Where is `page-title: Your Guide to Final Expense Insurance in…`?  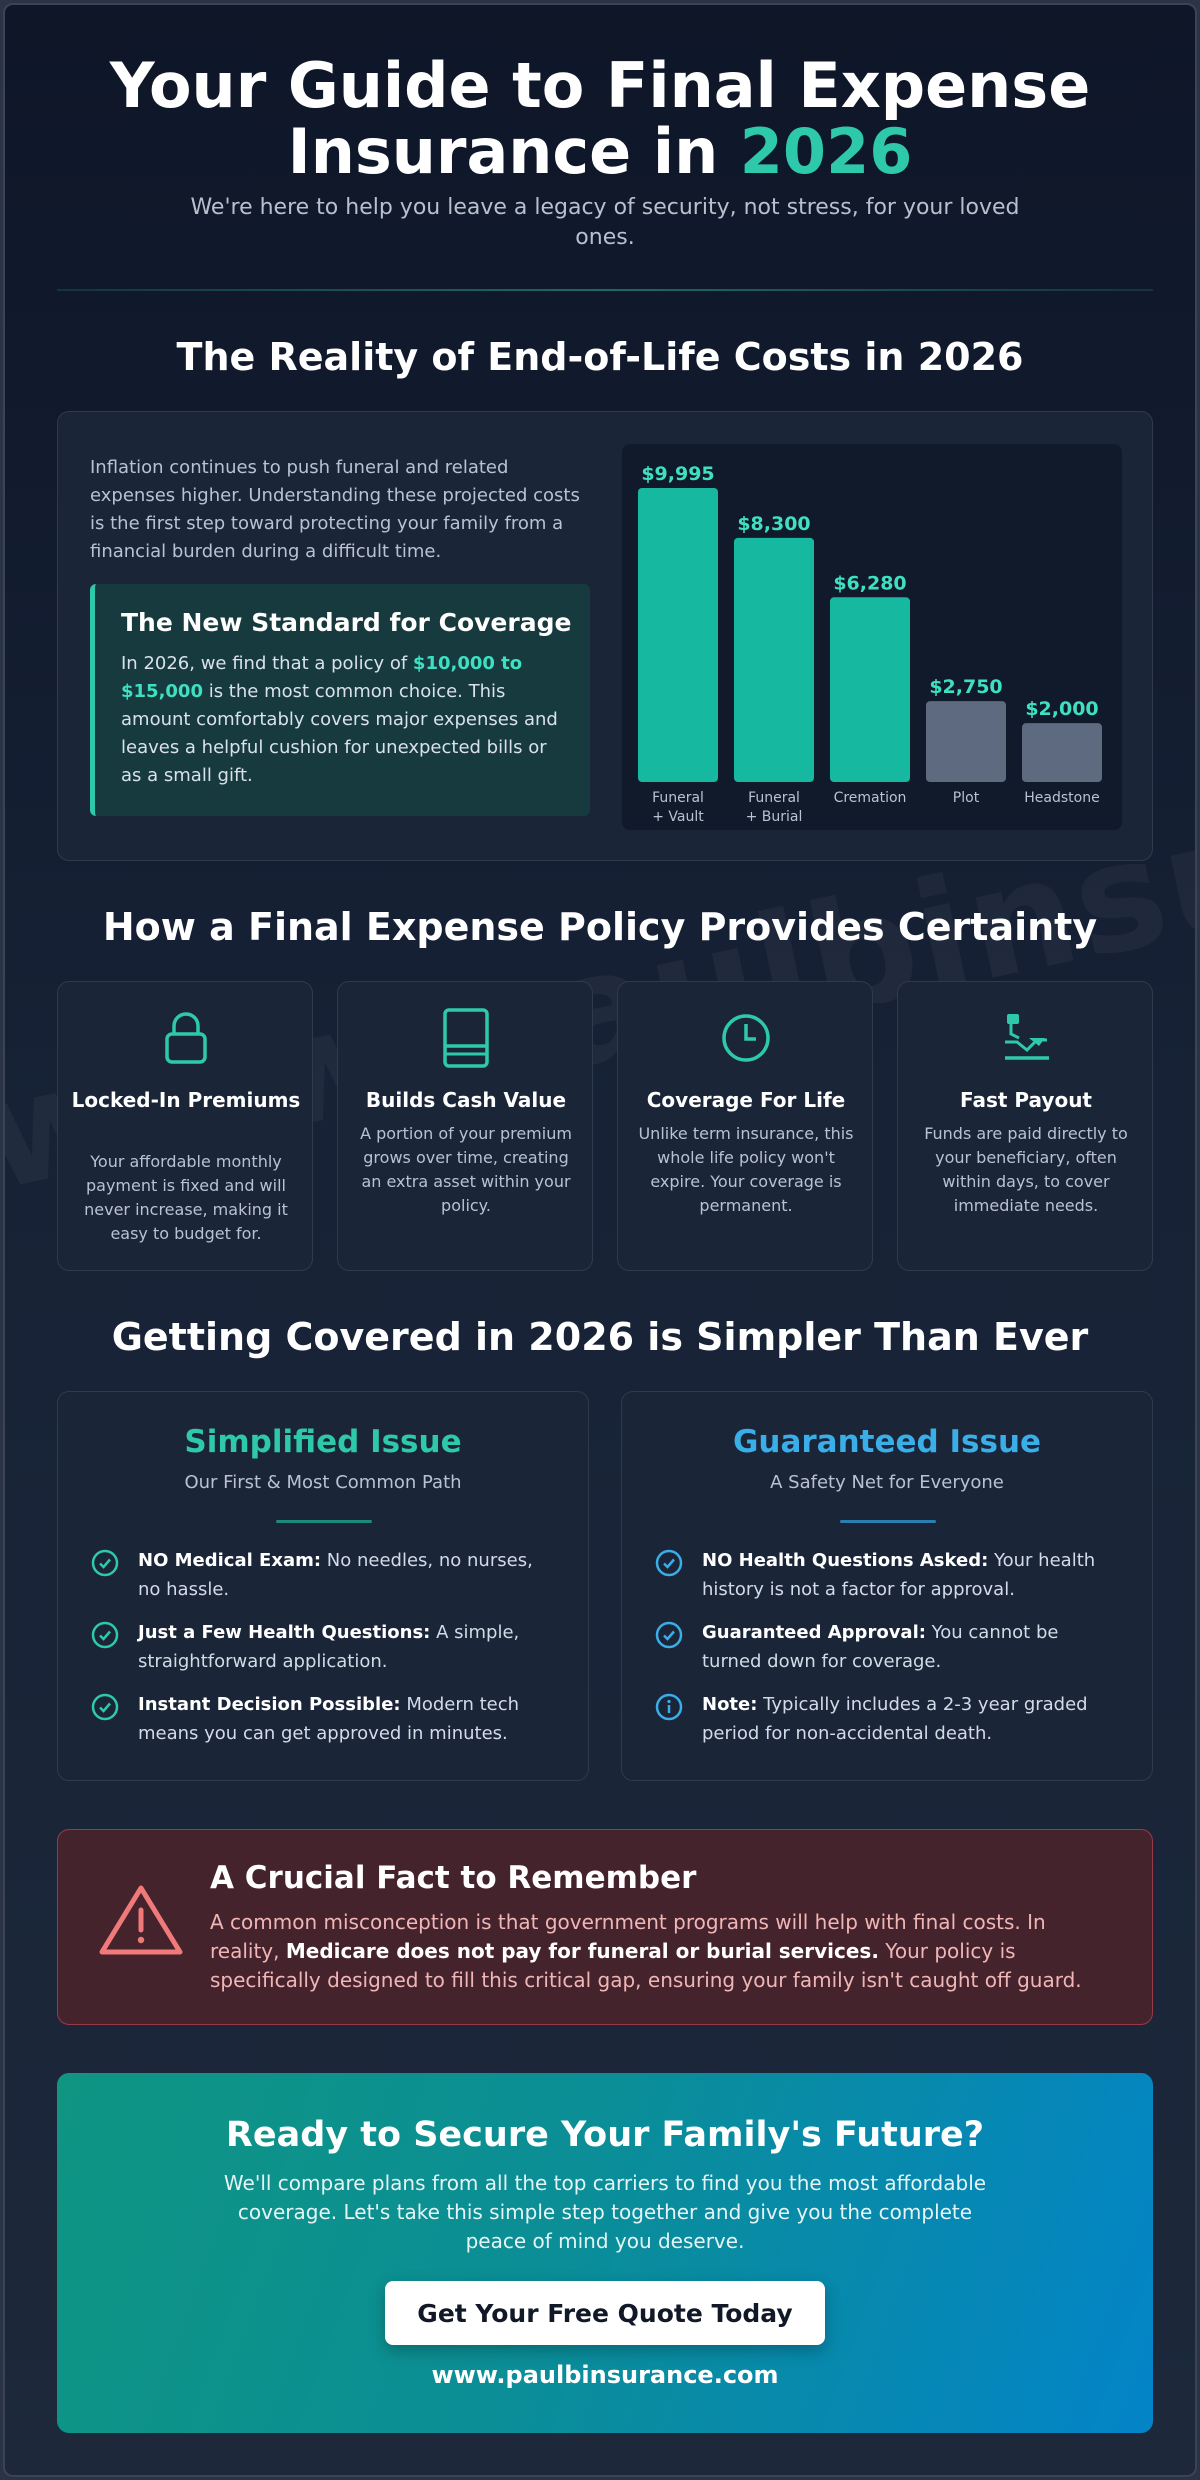
page-title: Your Guide to Final Expense Insurance in… is located at coordinates (600, 119).